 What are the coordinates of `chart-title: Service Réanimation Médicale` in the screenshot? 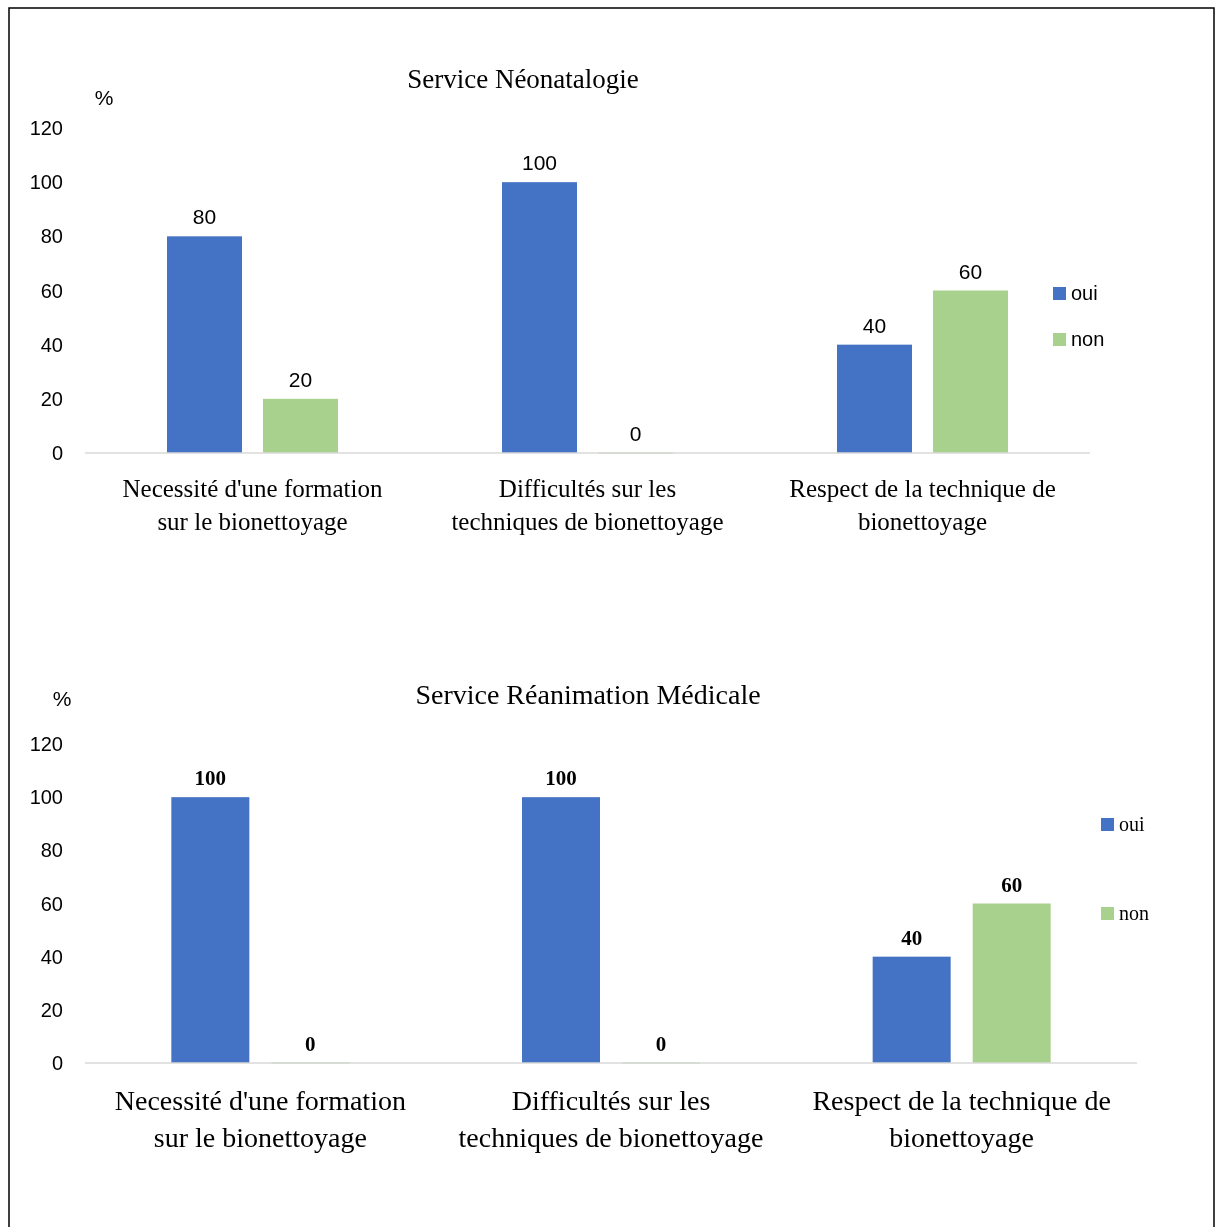 It's located at (588, 694).